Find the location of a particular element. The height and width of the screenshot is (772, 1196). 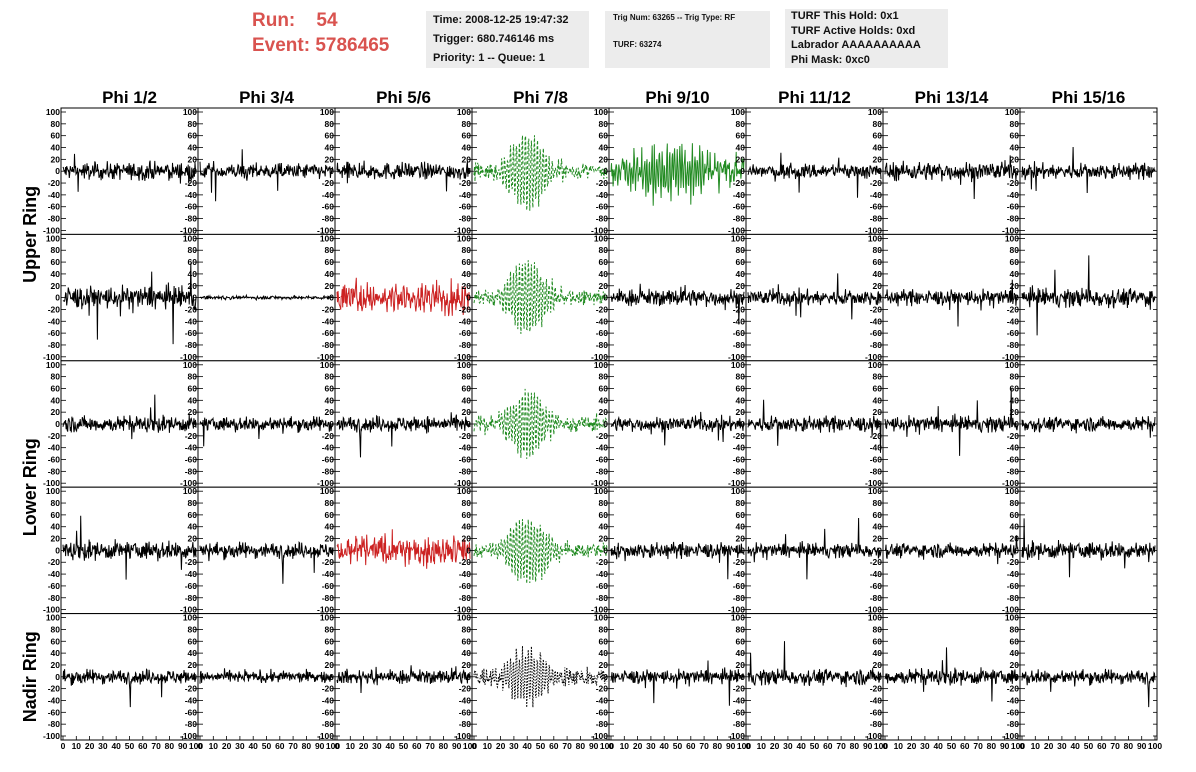

turf-active-text: TURF Active Holds: 0xd is located at coordinates (853, 30).